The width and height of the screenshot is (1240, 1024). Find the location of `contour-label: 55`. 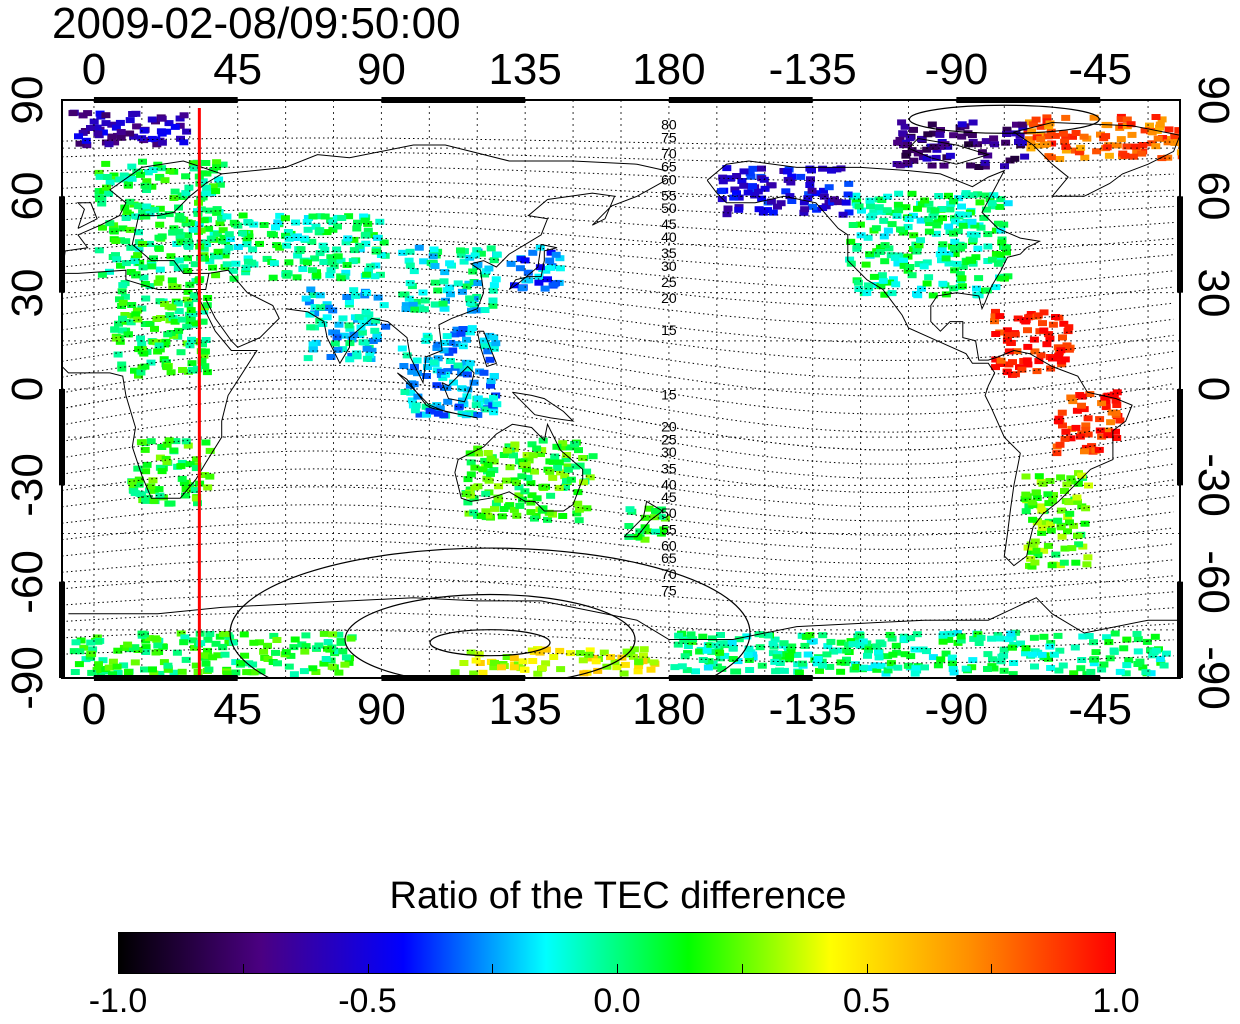

contour-label: 55 is located at coordinates (669, 529).